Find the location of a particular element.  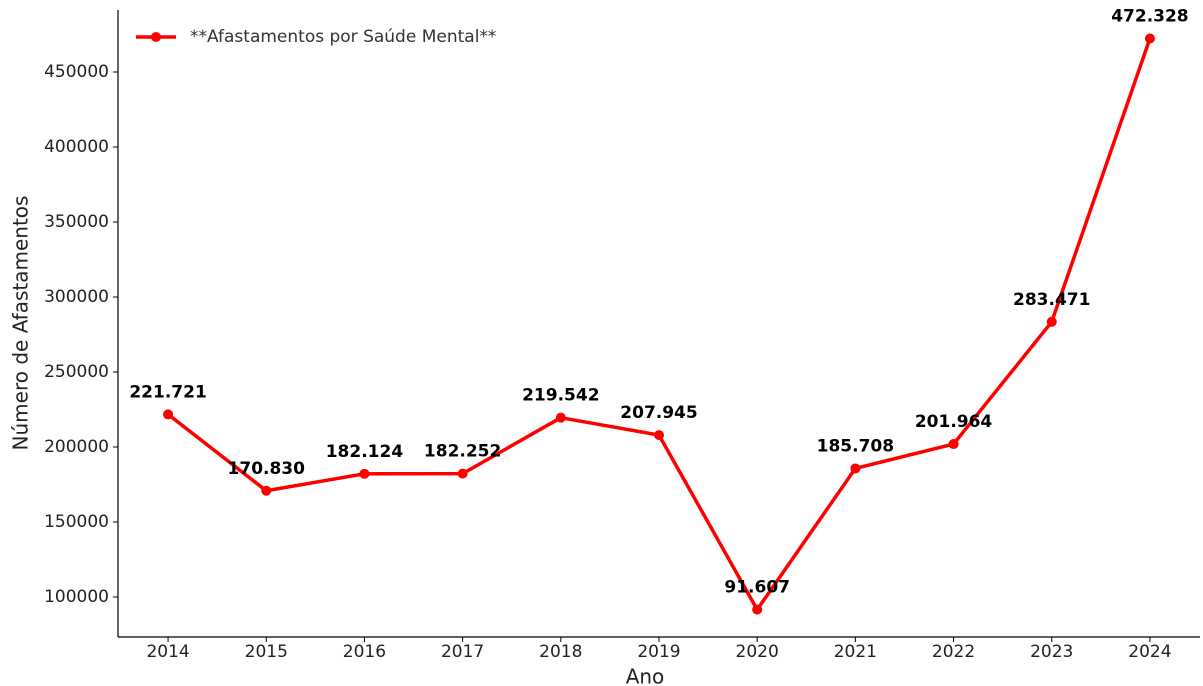

data-label: 219.542 is located at coordinates (560, 396).